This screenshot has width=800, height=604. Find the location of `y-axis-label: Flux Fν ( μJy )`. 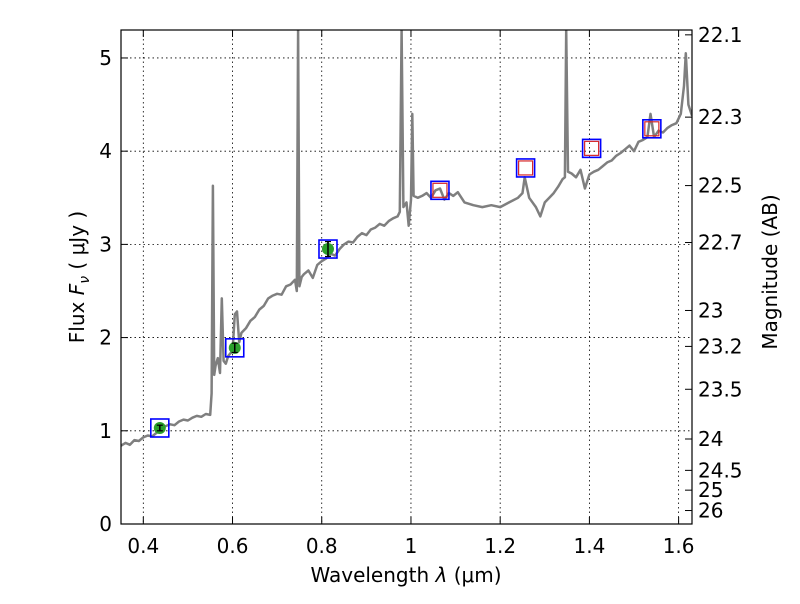

y-axis-label: Flux Fν ( μJy ) is located at coordinates (79, 277).